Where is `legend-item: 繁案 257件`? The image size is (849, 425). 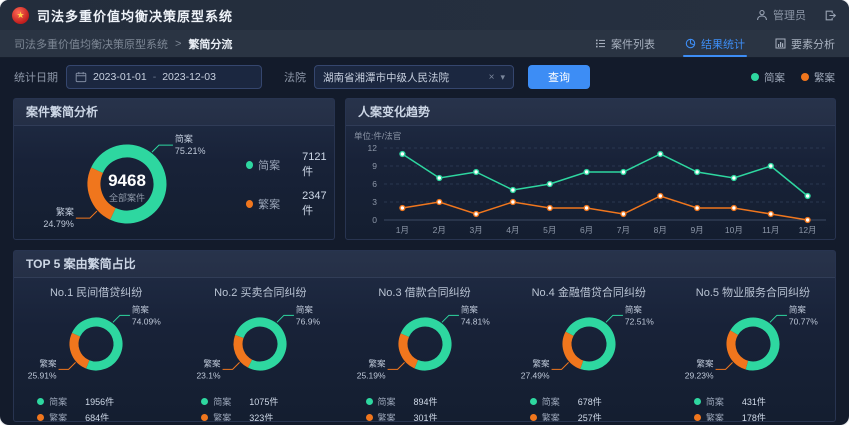
legend-item: 繁案 257件 is located at coordinates (588, 416).